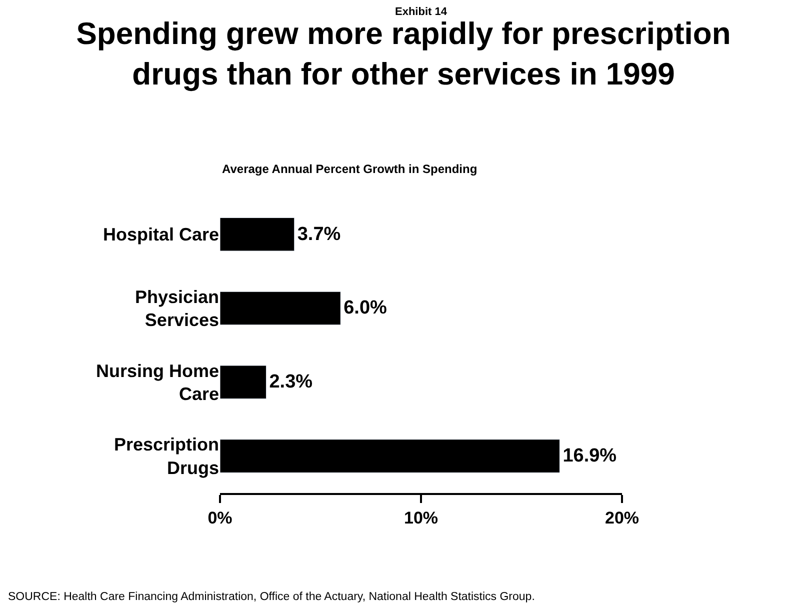  What do you see at coordinates (220, 518) in the screenshot?
I see `x-tick-label: 0%` at bounding box center [220, 518].